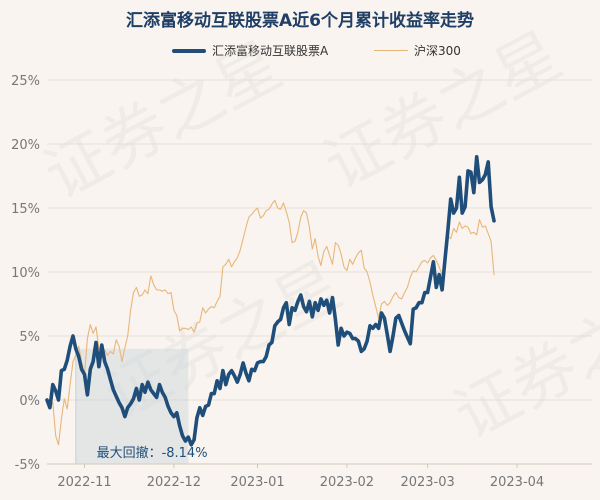 The width and height of the screenshot is (600, 500). I want to click on legend-swatch-fund, so click(189, 50).